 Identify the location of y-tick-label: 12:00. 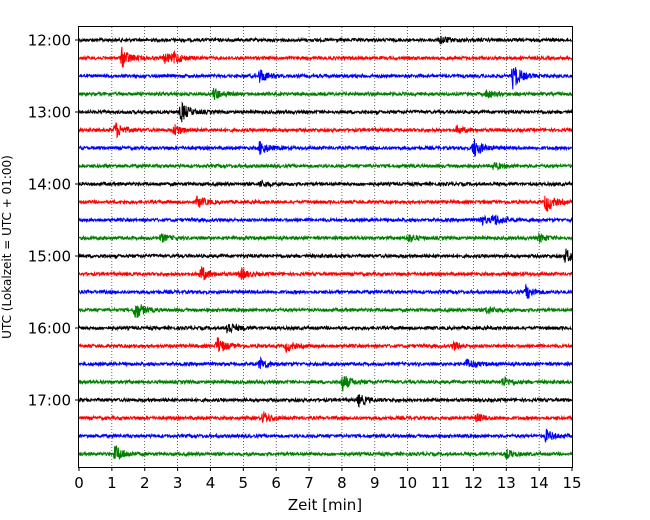
(49, 41).